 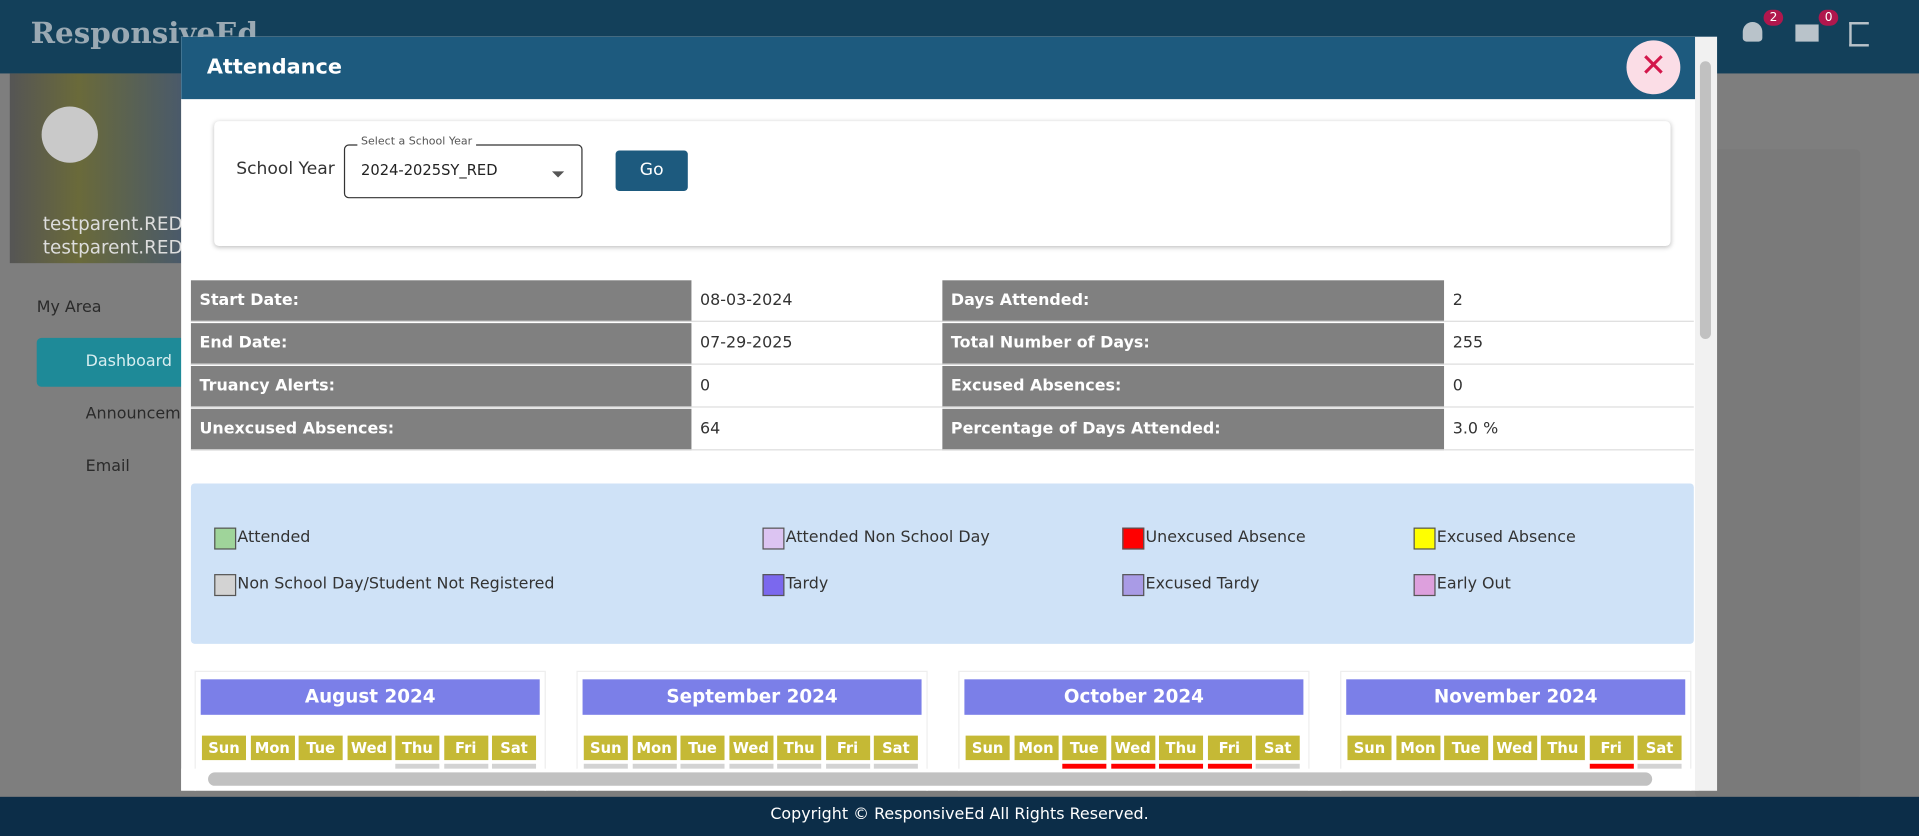 What do you see at coordinates (441, 301) in the screenshot?
I see `table-label: Start Date:` at bounding box center [441, 301].